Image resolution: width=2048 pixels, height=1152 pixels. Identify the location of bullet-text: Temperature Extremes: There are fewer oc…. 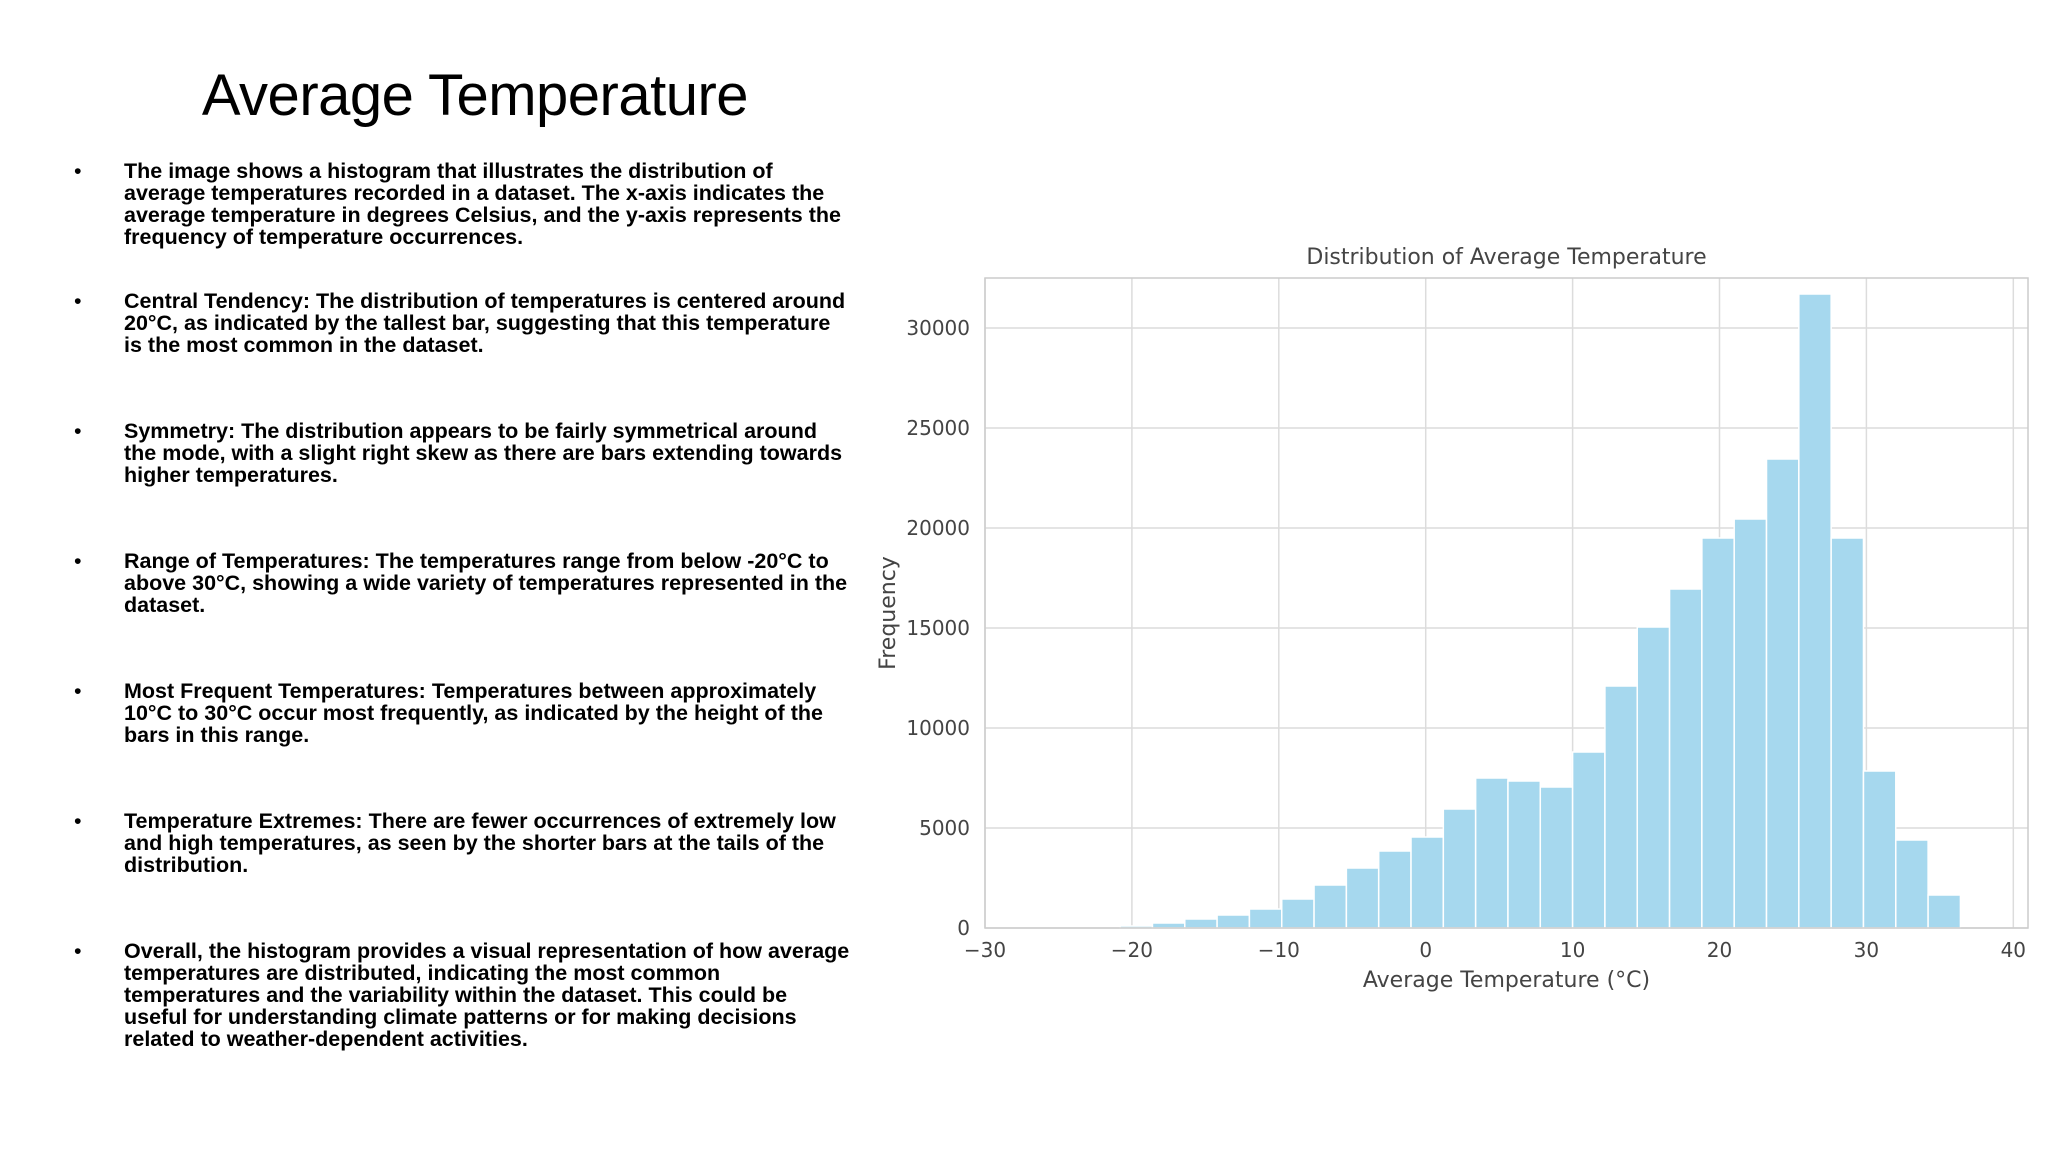
(480, 843).